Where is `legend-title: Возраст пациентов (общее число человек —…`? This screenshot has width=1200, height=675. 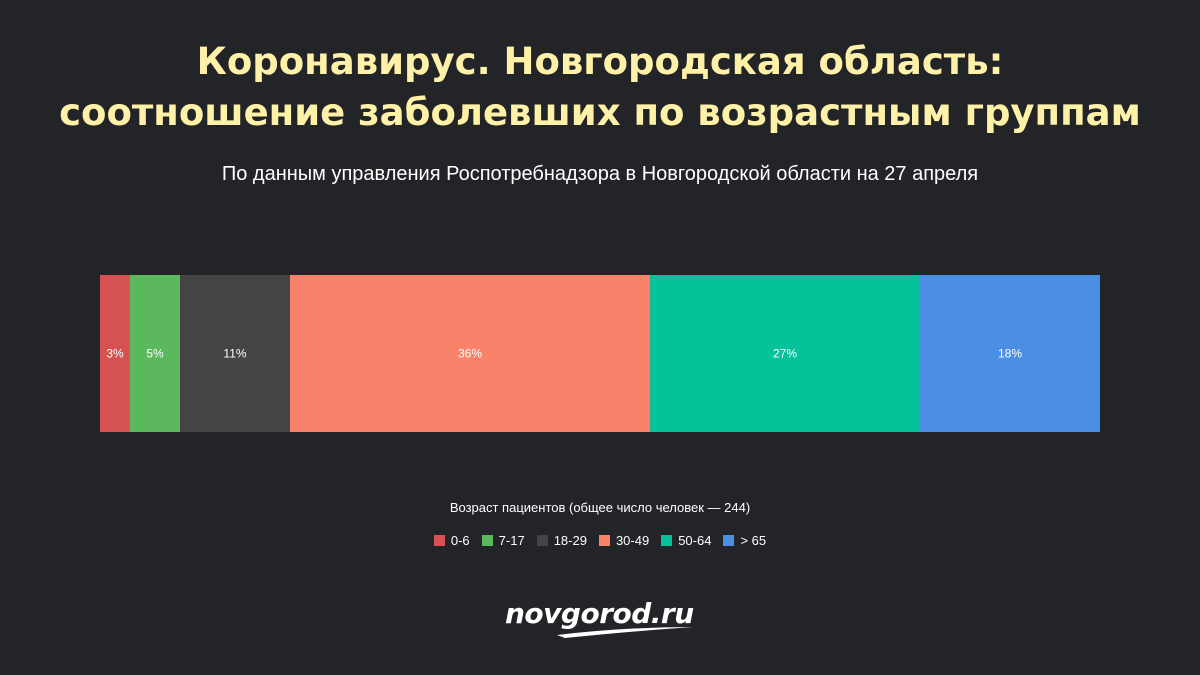 legend-title: Возраст пациентов (общее число человек —… is located at coordinates (600, 507).